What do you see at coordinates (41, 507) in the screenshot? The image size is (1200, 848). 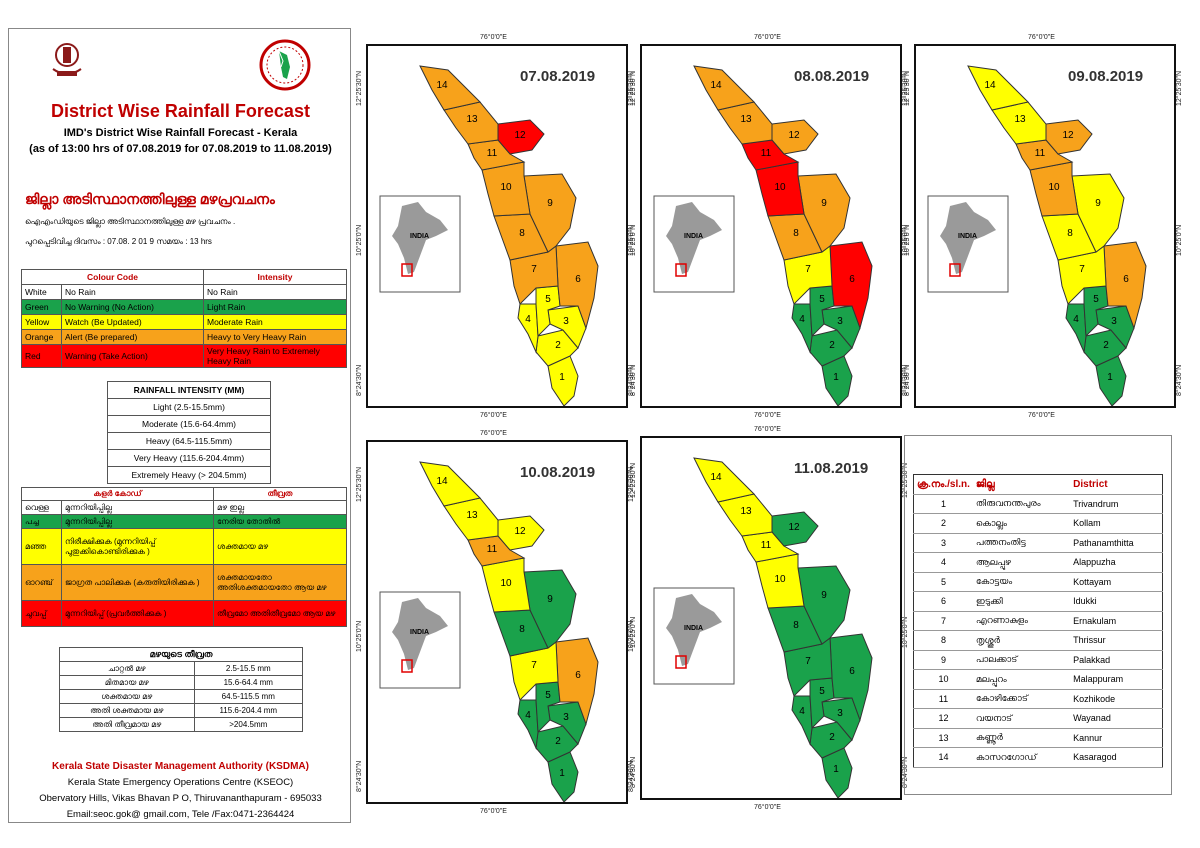 I see `colour-cell: വെള്ള` at bounding box center [41, 507].